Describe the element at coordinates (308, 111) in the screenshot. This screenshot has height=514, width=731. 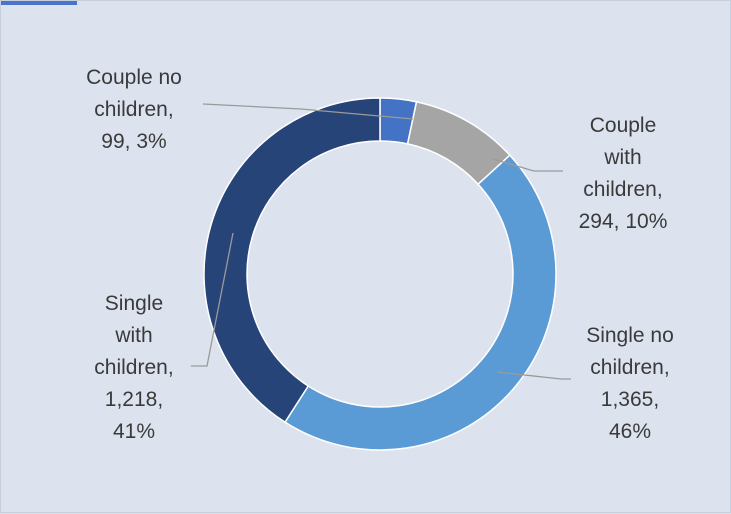
I see `leader-line-couple-no-children` at that location.